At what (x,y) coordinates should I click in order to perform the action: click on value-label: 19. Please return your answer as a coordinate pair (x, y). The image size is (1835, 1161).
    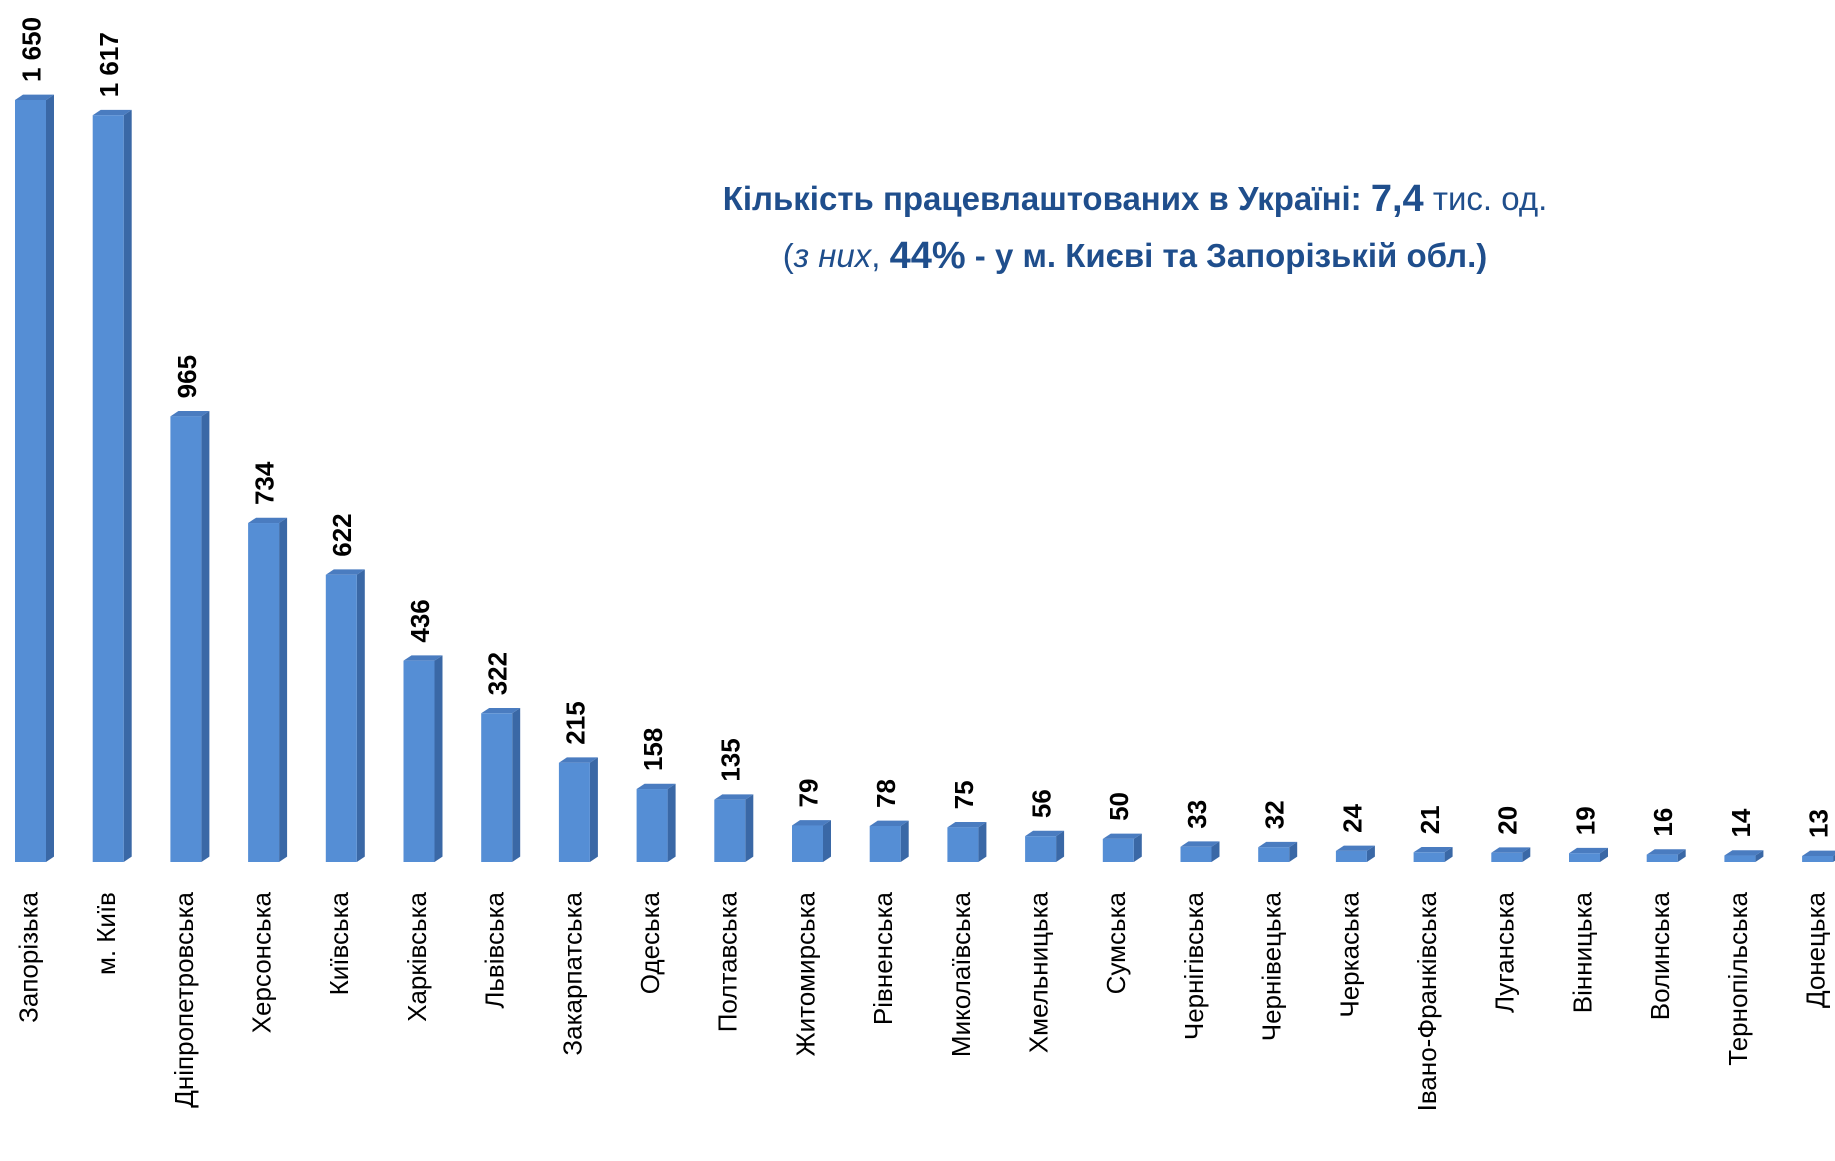
    Looking at the image, I should click on (1585, 820).